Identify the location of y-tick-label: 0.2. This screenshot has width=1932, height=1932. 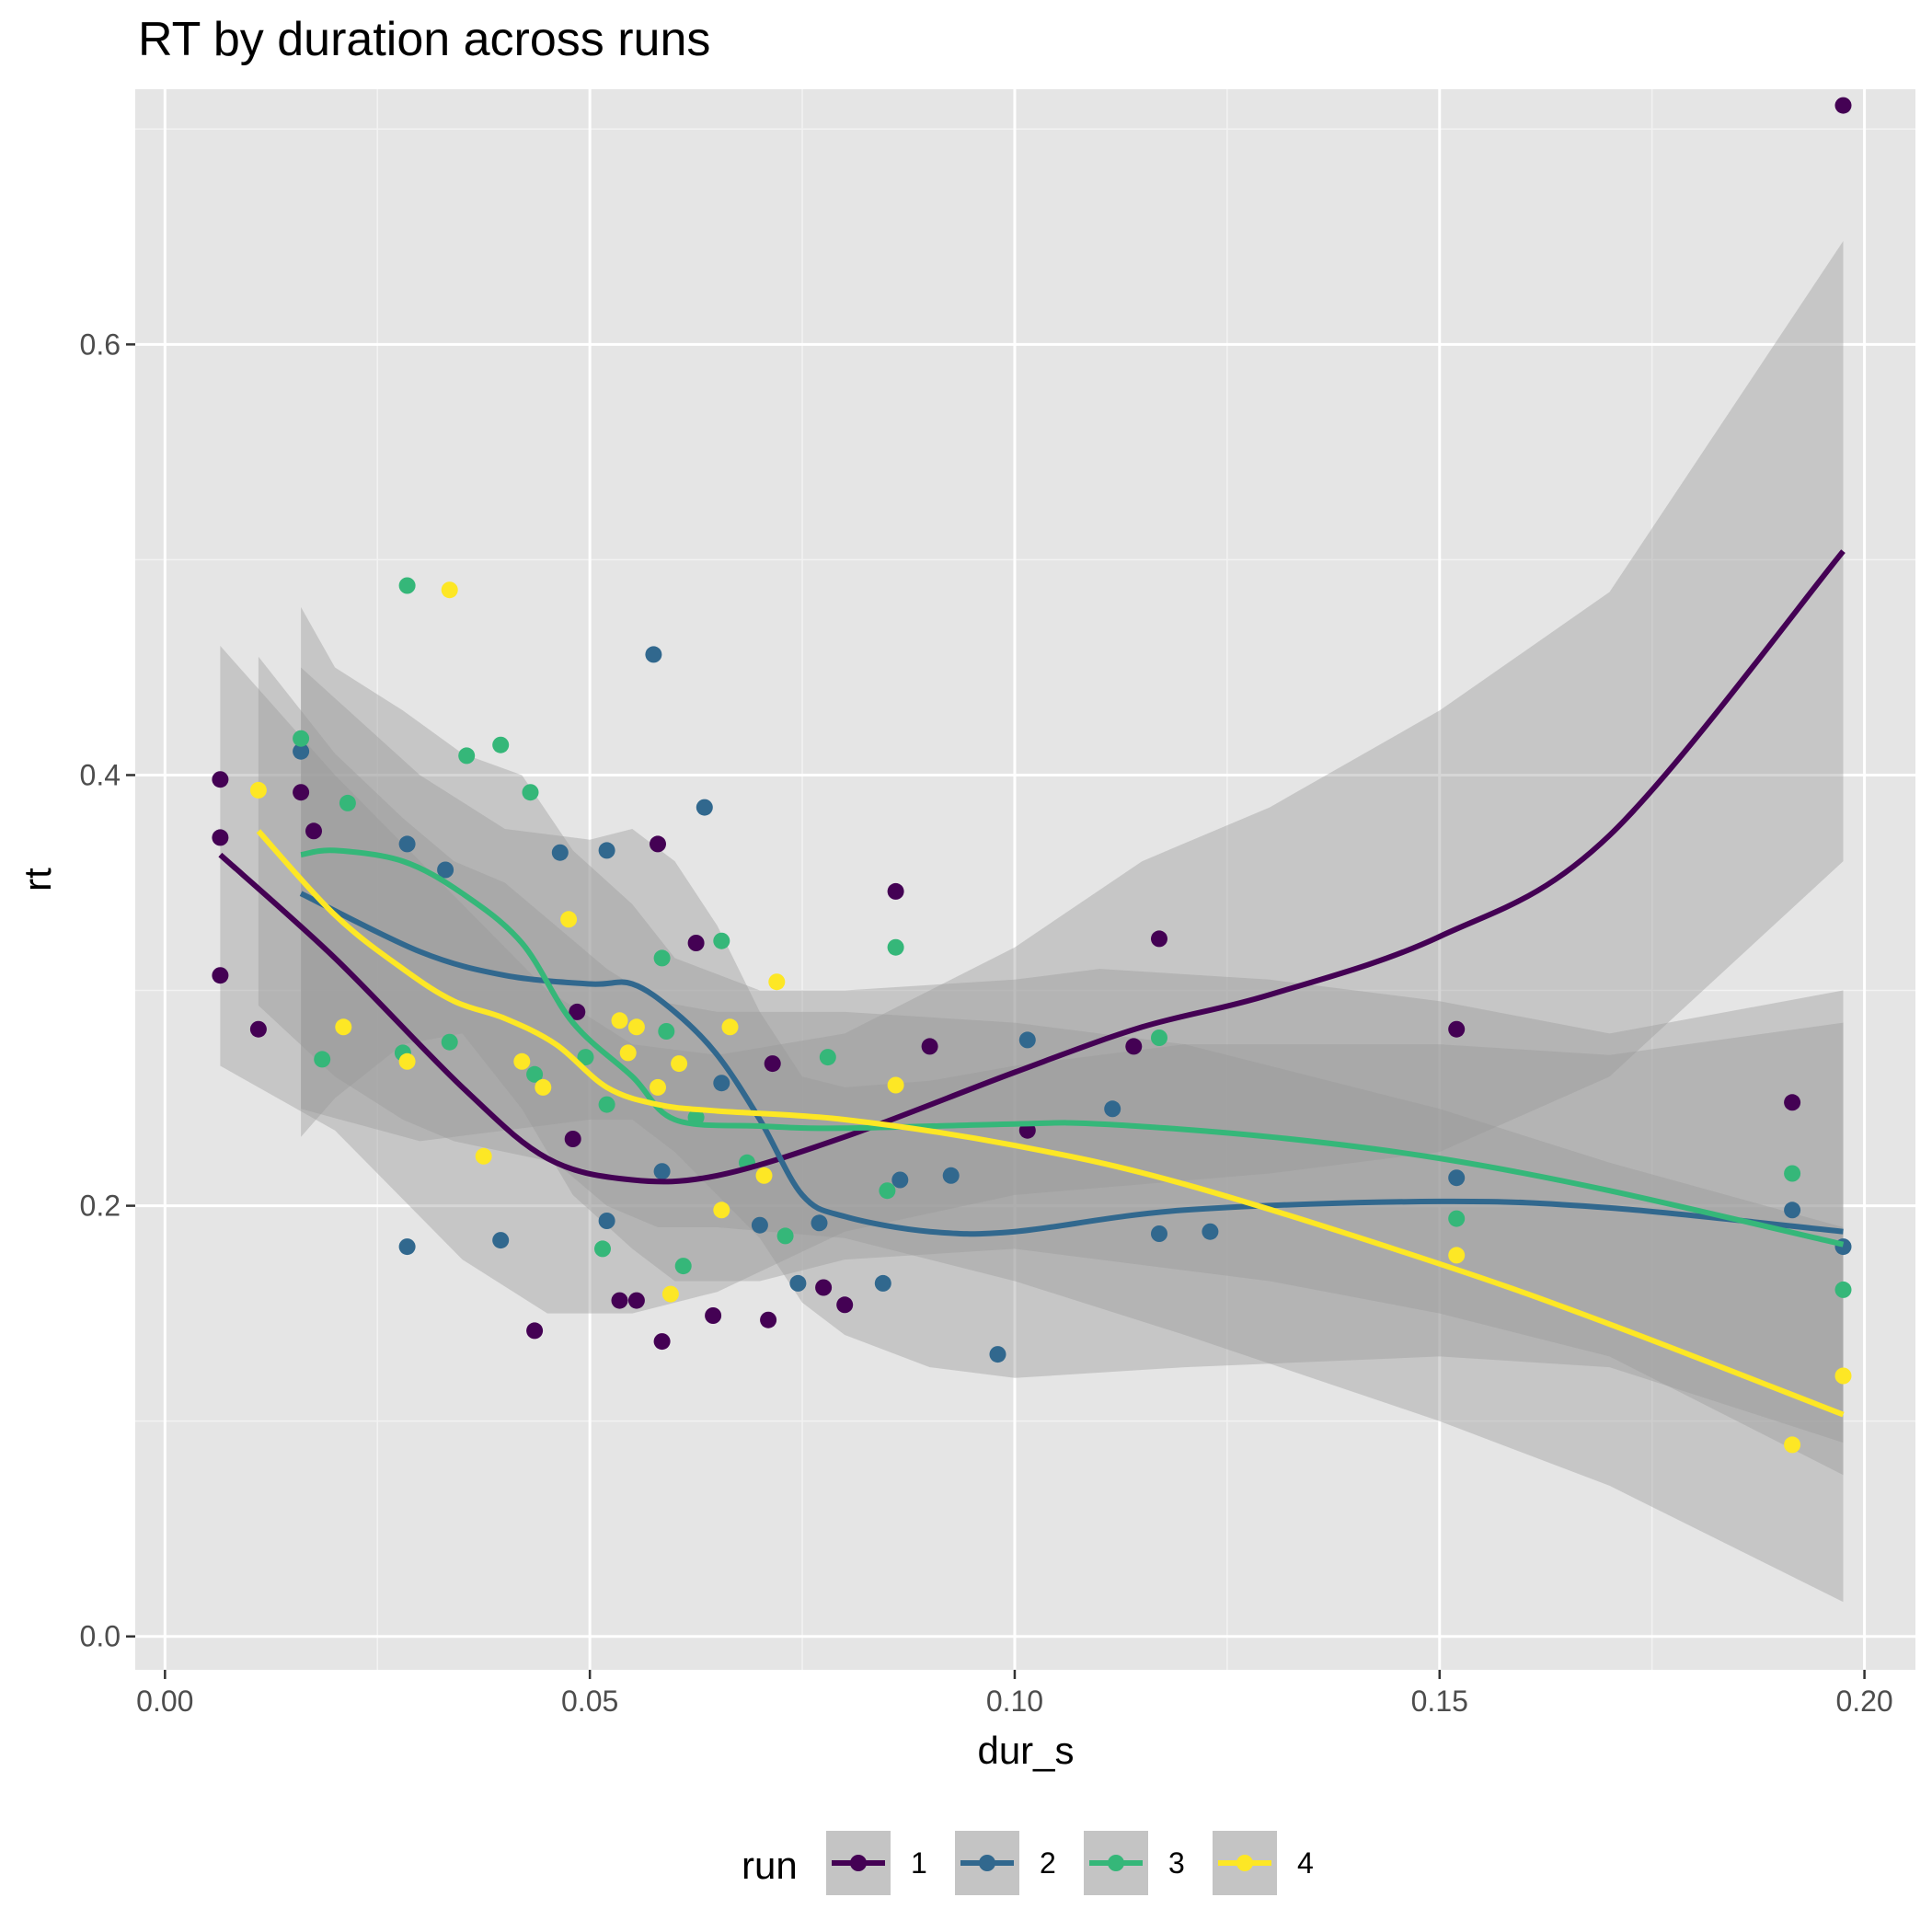
(100, 1206).